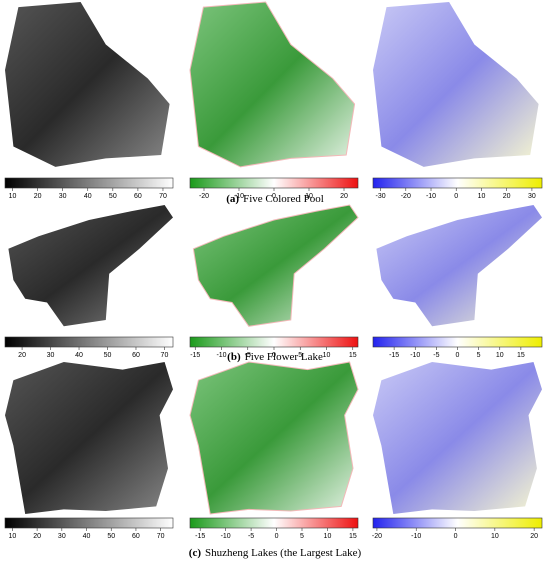  What do you see at coordinates (283, 199) in the screenshot?
I see `caption-text: Five Colored Pool` at bounding box center [283, 199].